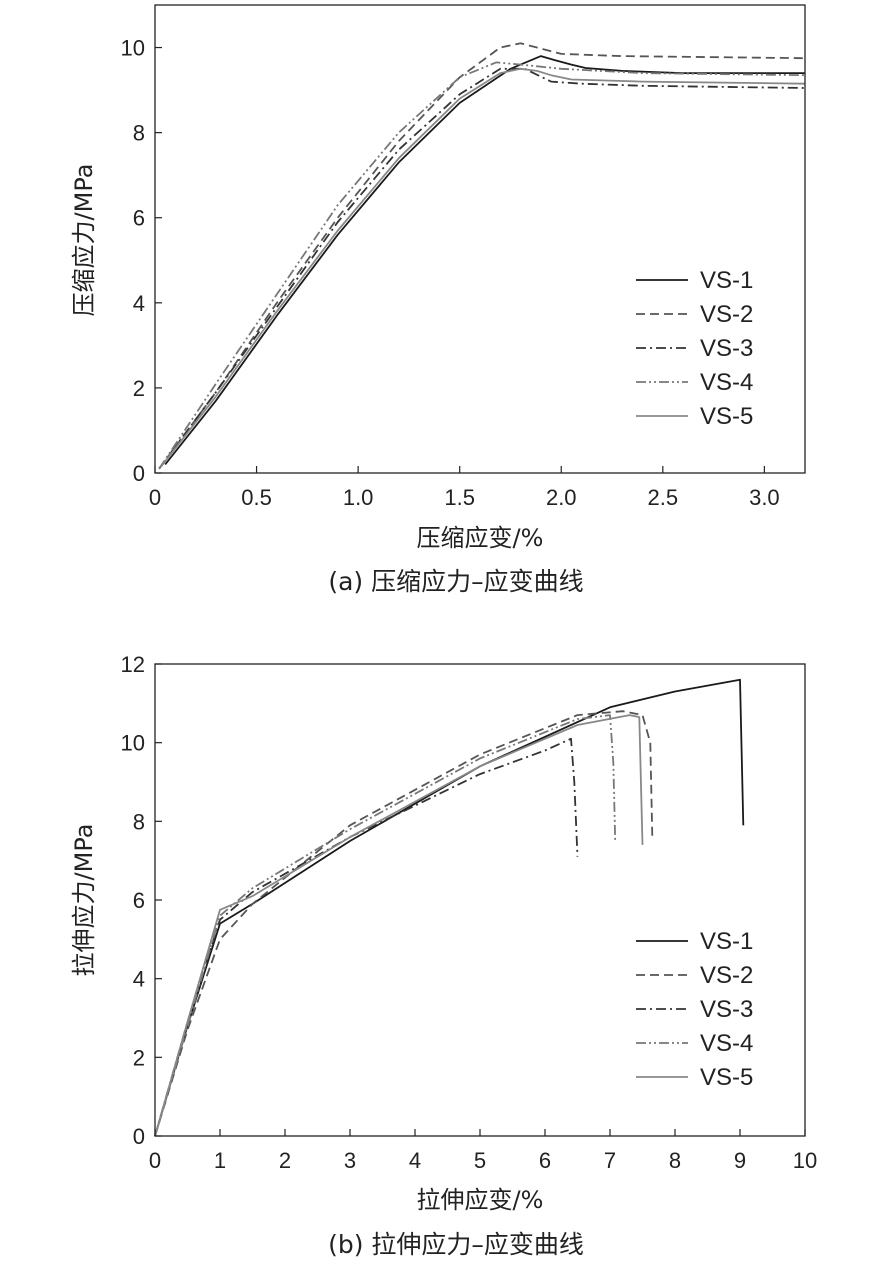 This screenshot has width=886, height=1267. What do you see at coordinates (694, 348) in the screenshot?
I see `compression-legend: VS-1 VS-2 VS-3 VS-4 VS-5` at bounding box center [694, 348].